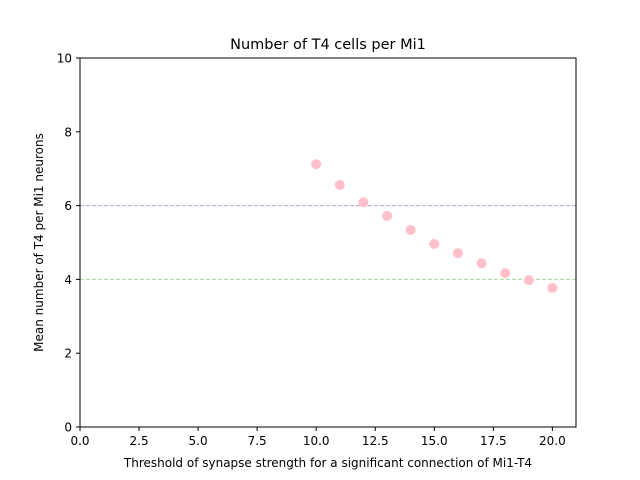 The width and height of the screenshot is (640, 480). Describe the element at coordinates (68, 132) in the screenshot. I see `y-tick-label: 8` at that location.